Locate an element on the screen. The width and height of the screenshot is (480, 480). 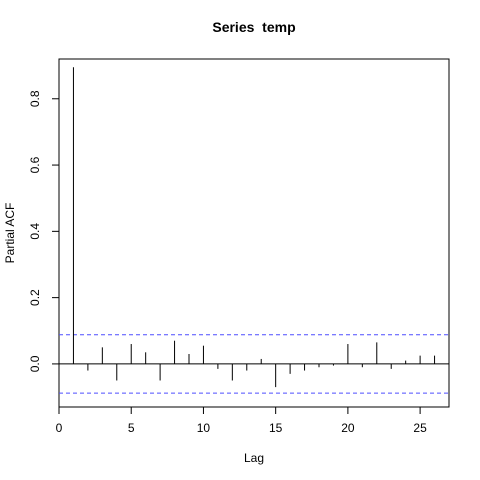
x-tick-label: 0 is located at coordinates (59, 428).